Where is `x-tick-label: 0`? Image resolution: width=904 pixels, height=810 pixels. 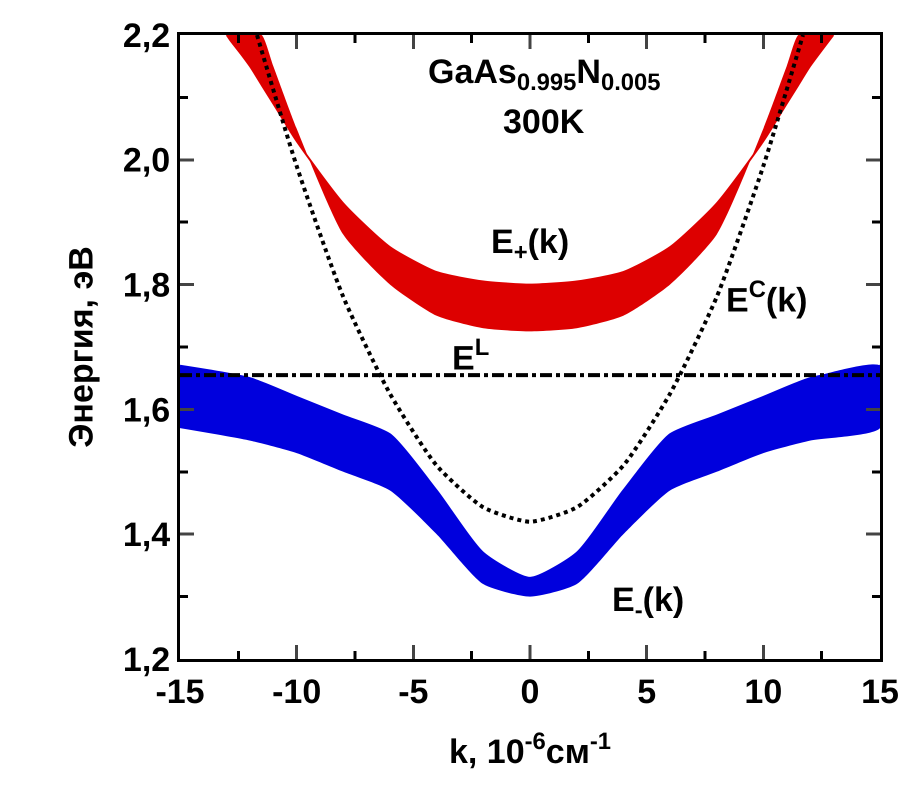
x-tick-label: 0 is located at coordinates (530, 691).